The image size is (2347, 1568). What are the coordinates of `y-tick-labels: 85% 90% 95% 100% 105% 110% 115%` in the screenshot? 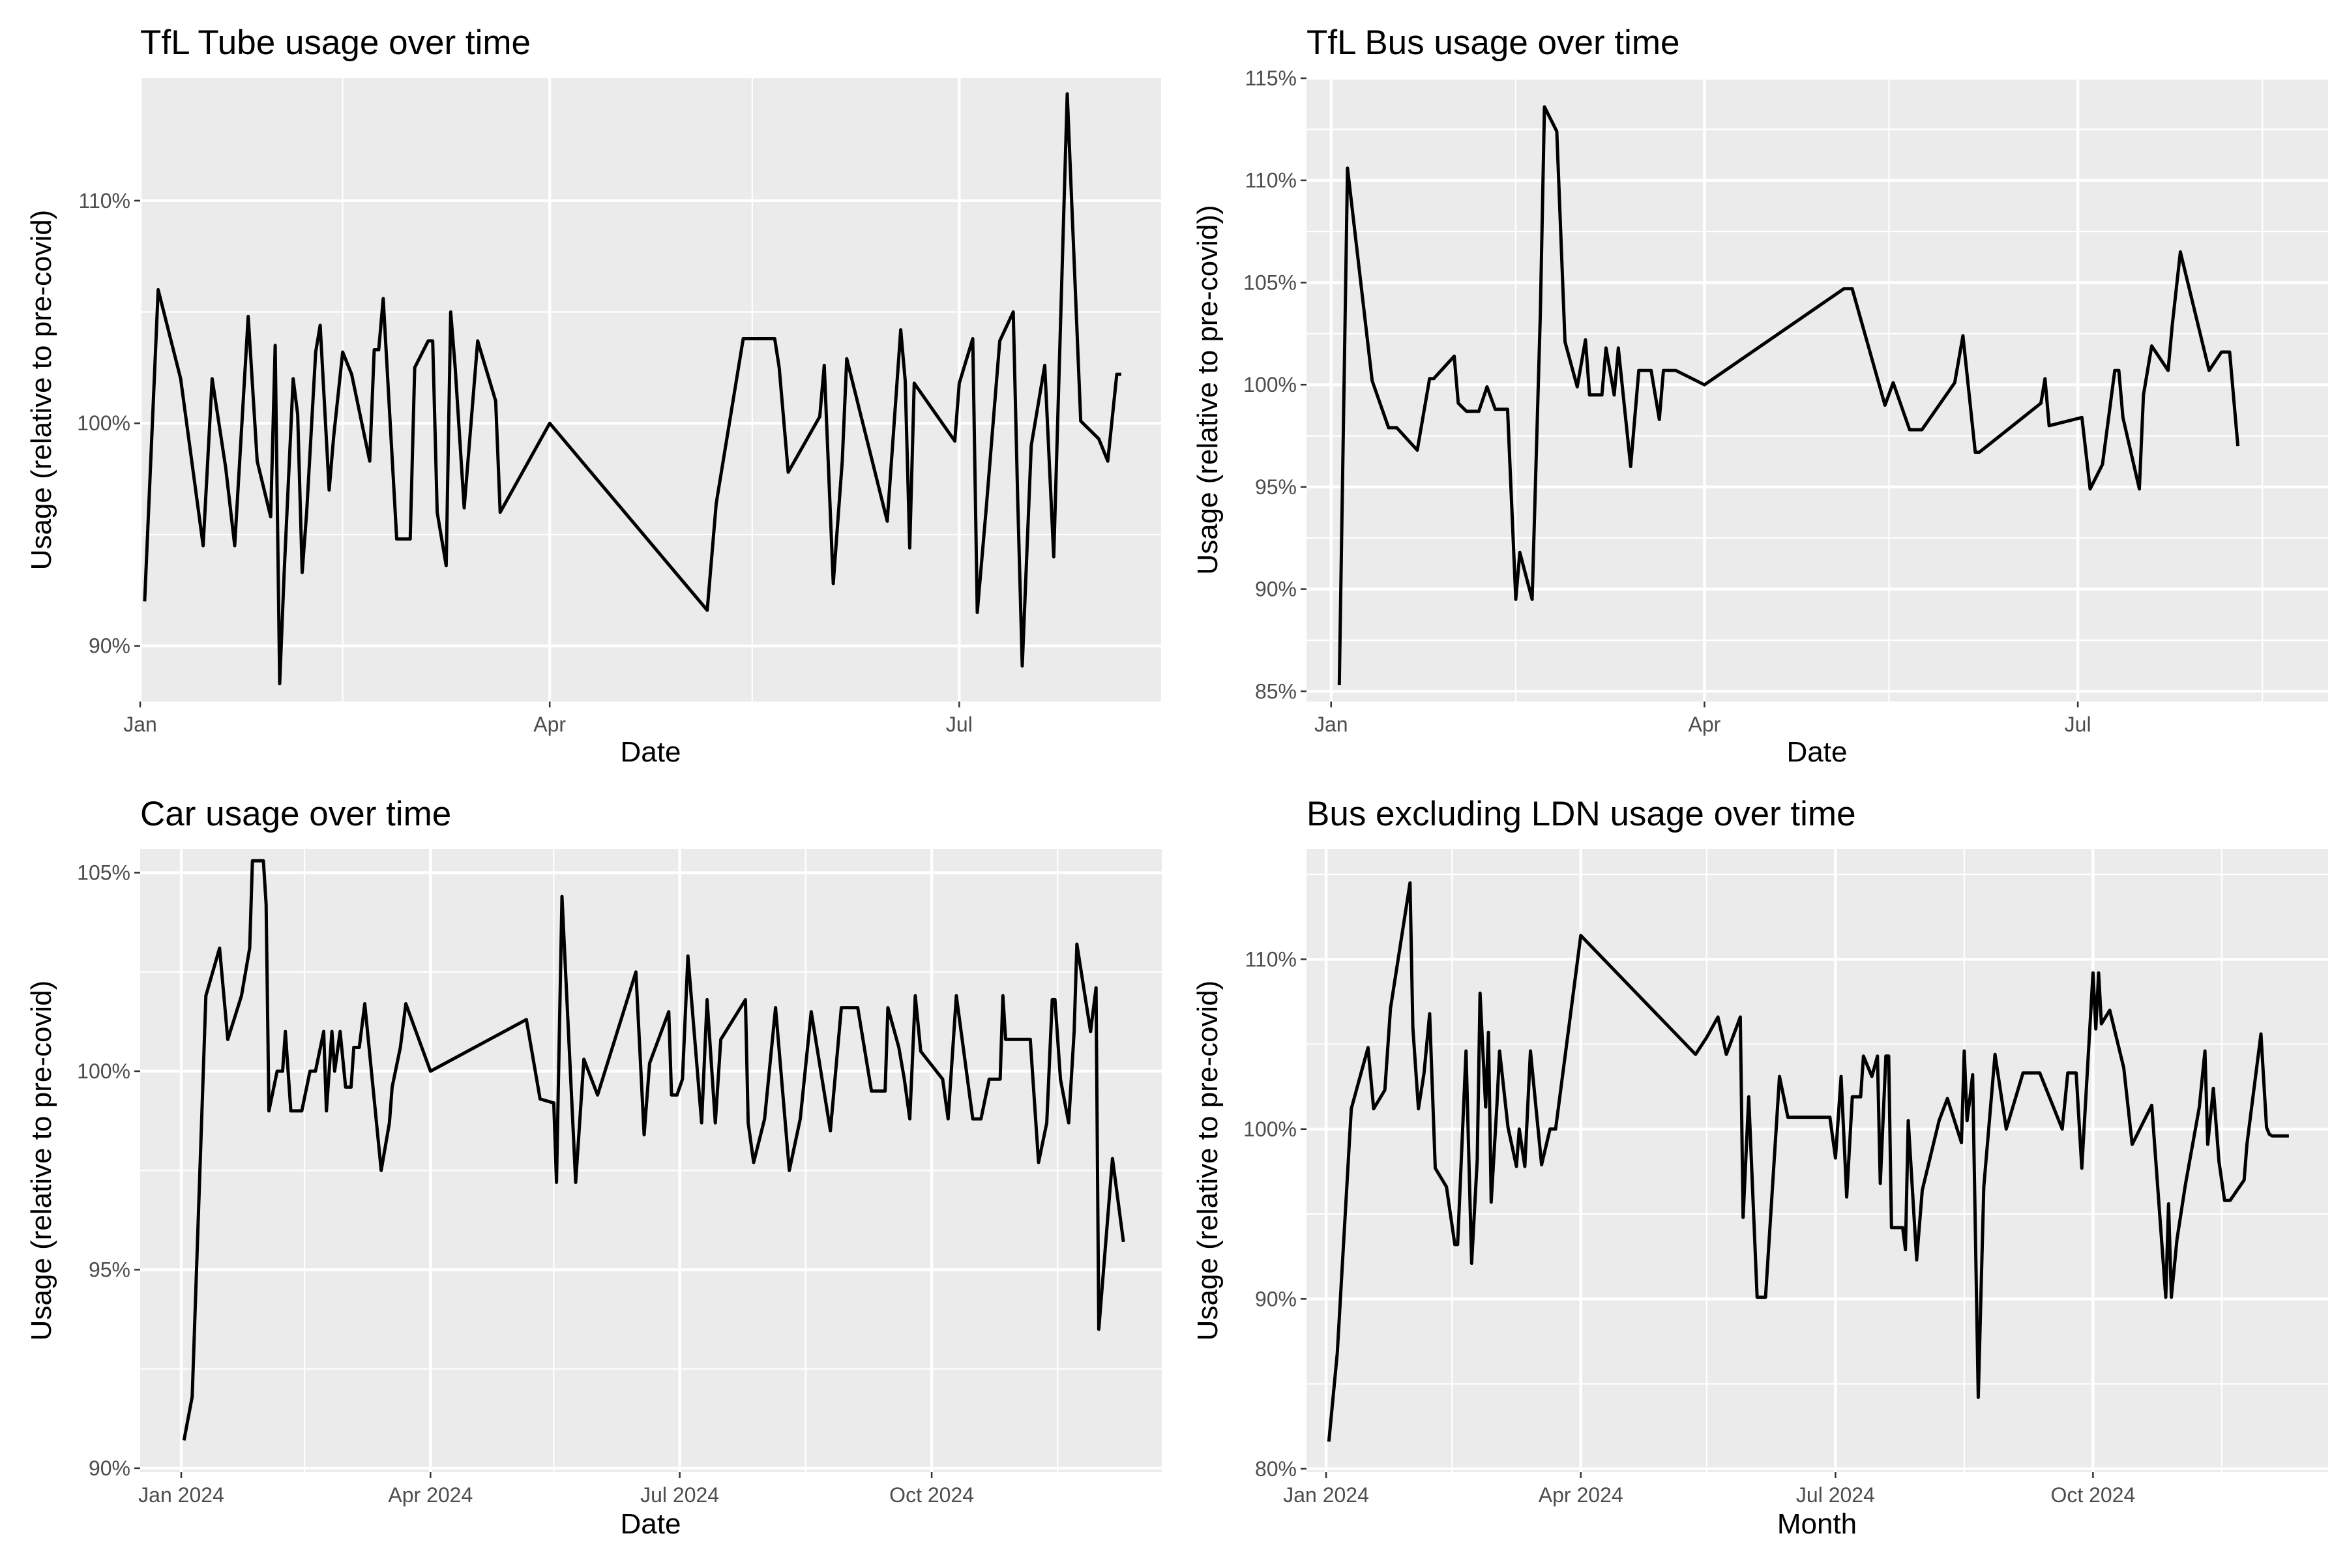 It's located at (1270, 385).